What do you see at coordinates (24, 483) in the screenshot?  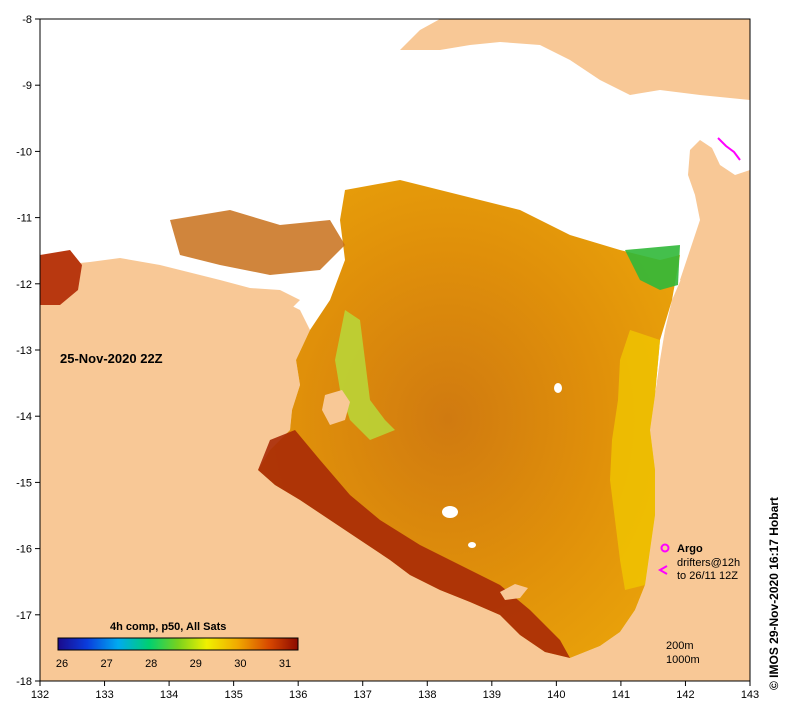 I see `y-tick-label: -15` at bounding box center [24, 483].